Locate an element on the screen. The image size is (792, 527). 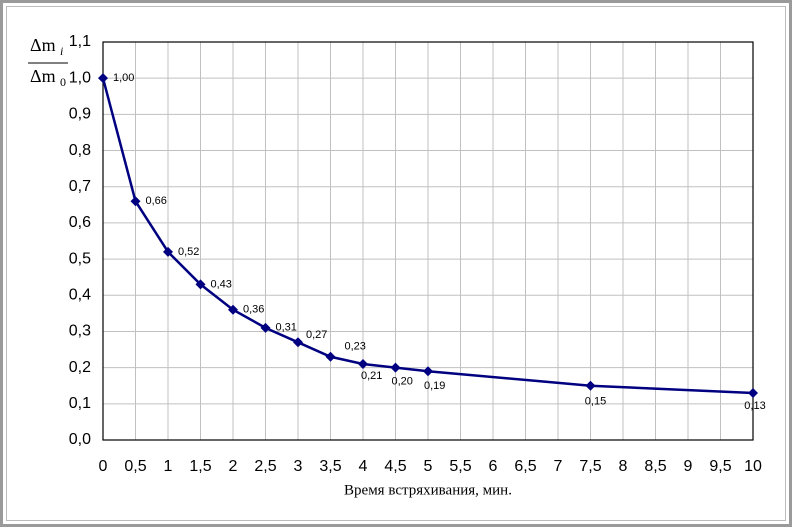
y-axis-title: Δm i Δm 0 is located at coordinates (48, 62).